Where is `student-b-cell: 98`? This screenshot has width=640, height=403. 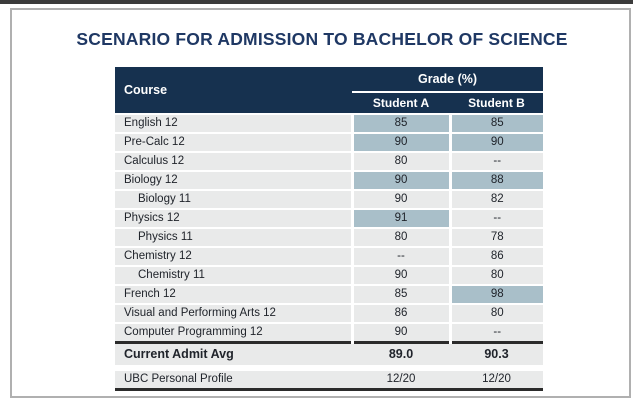 student-b-cell: 98 is located at coordinates (497, 295).